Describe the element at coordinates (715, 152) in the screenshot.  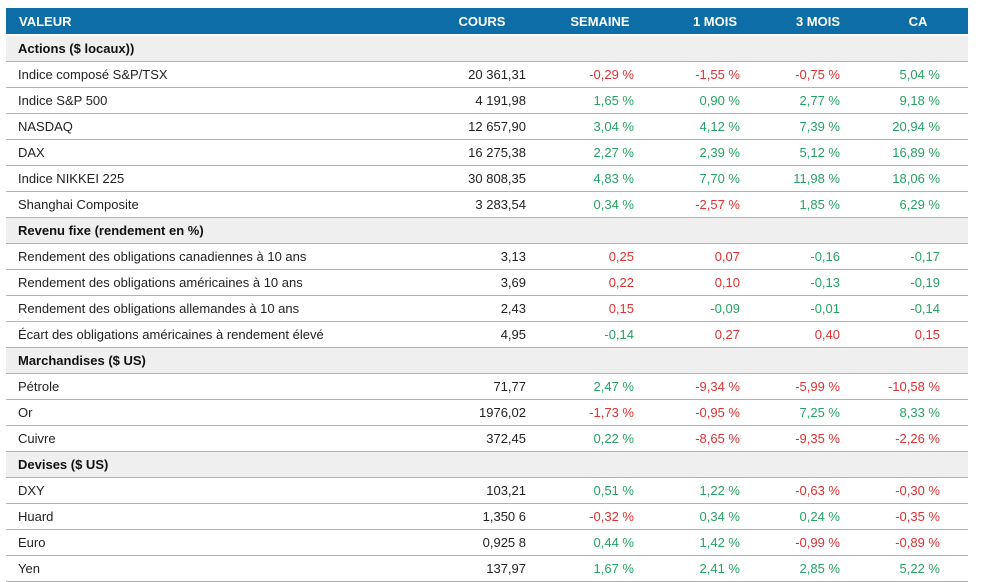
I see `pct-value: 2,39 %` at that location.